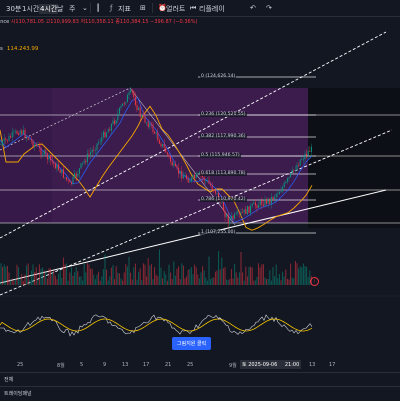 The image size is (400, 401). Describe the element at coordinates (72, 9) in the screenshot. I see `timeframe-week: 주` at that location.